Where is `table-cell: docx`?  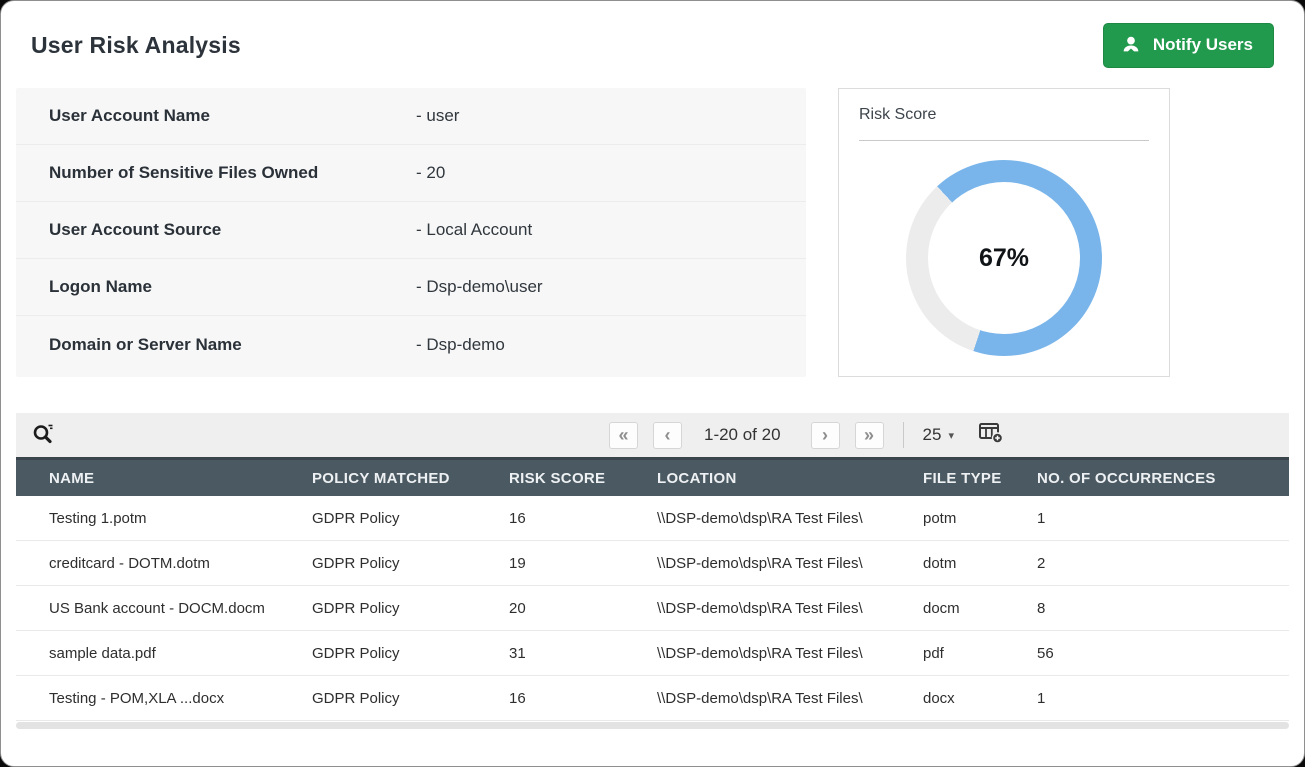
table-cell: docx is located at coordinates (939, 698).